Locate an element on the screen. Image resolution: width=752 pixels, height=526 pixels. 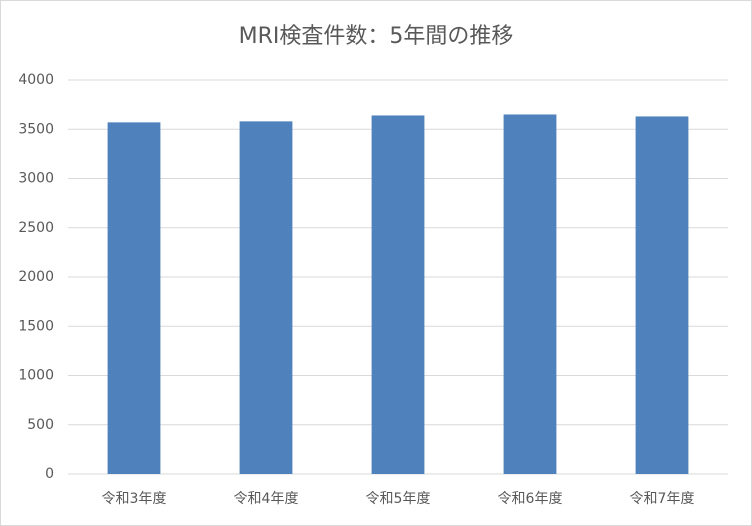
y-tick-label: 0 is located at coordinates (49, 474).